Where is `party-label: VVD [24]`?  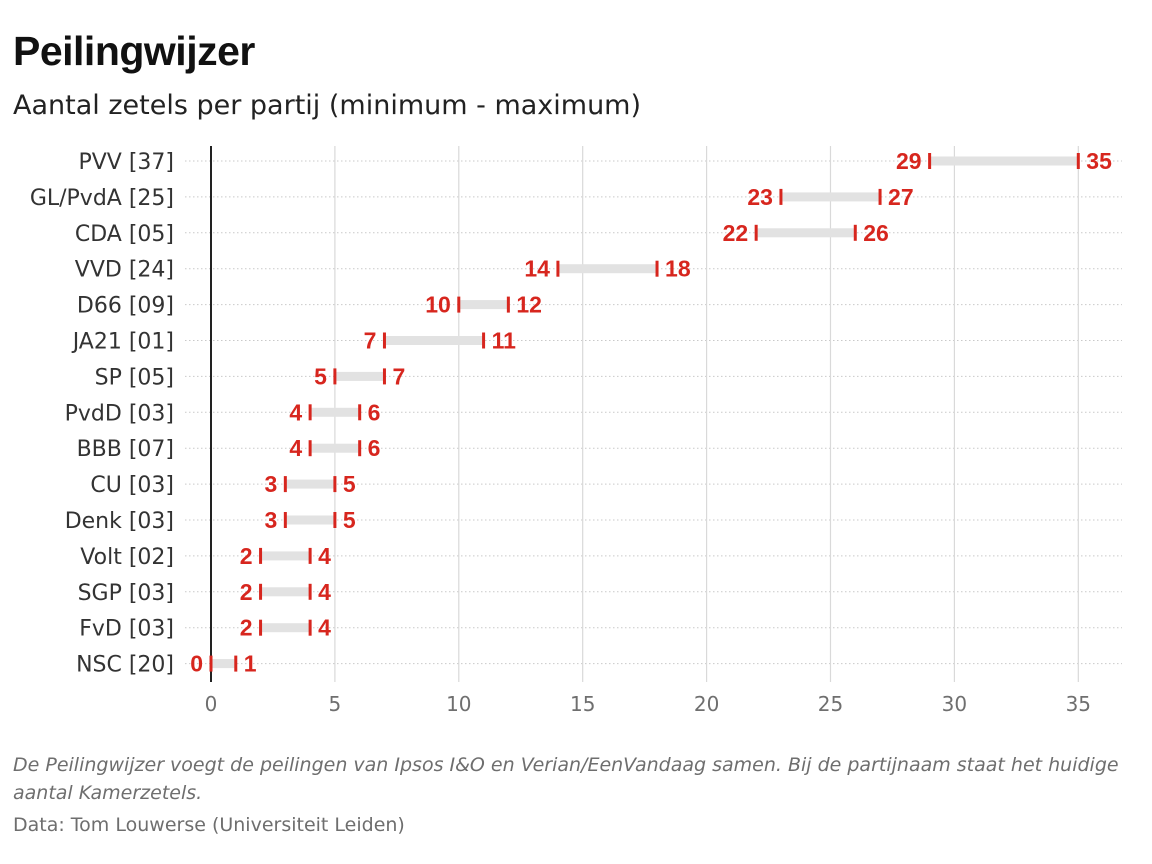 party-label: VVD [24] is located at coordinates (124, 270).